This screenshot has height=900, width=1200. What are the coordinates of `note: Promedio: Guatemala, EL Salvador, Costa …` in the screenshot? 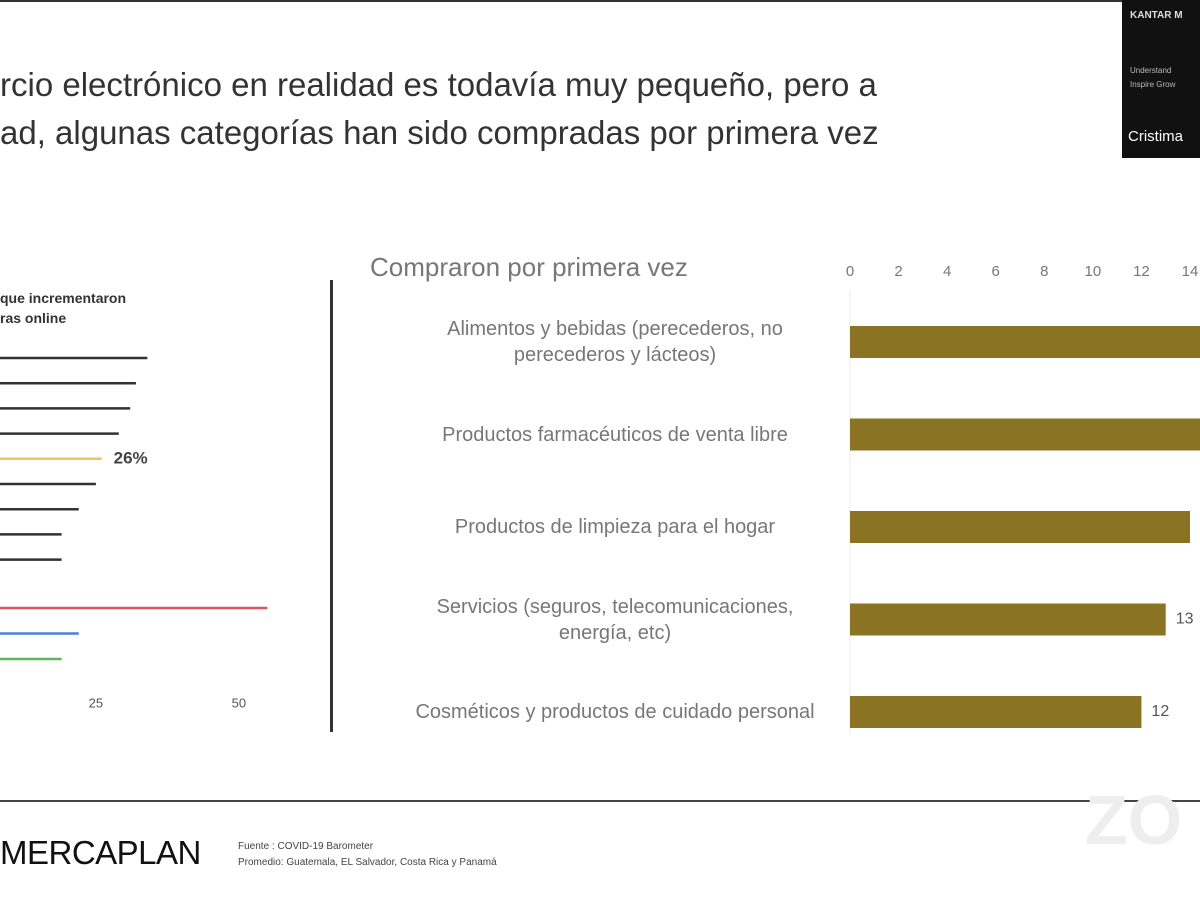 It's located at (367, 862).